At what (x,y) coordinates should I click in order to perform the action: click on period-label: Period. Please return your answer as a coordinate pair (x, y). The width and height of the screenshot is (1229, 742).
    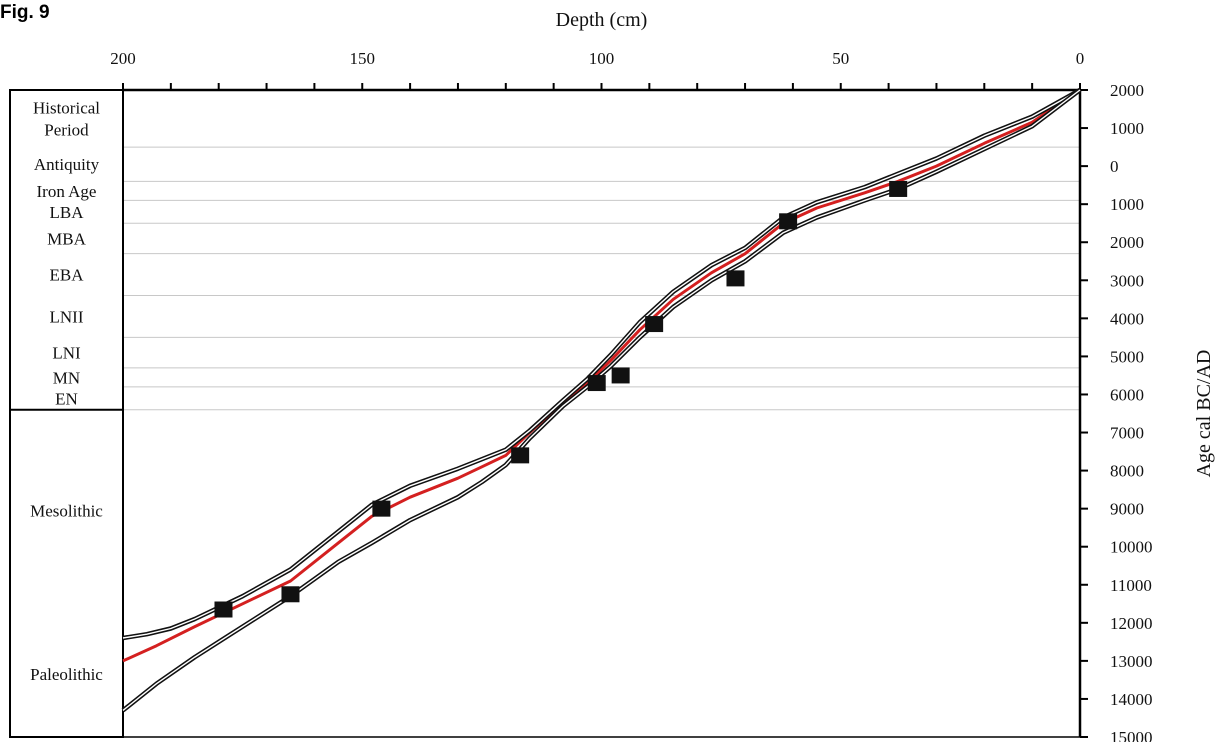
    Looking at the image, I should click on (66, 130).